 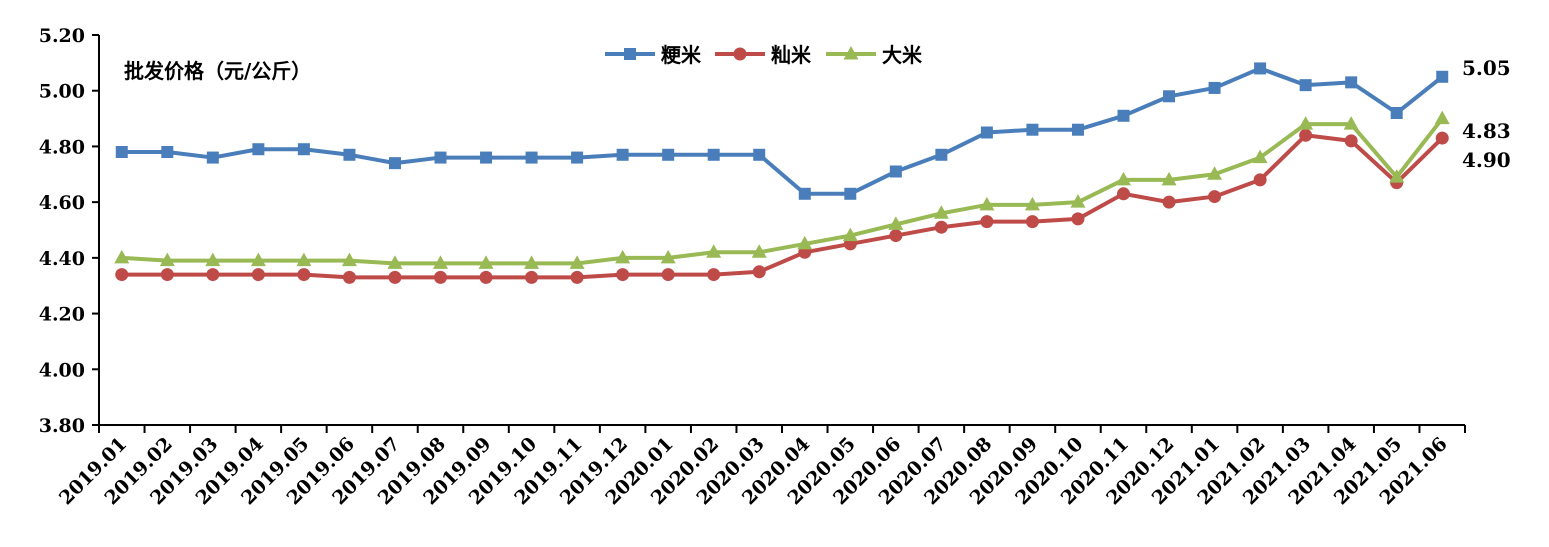 What do you see at coordinates (62, 259) in the screenshot?
I see `y-tick-label: 4.40` at bounding box center [62, 259].